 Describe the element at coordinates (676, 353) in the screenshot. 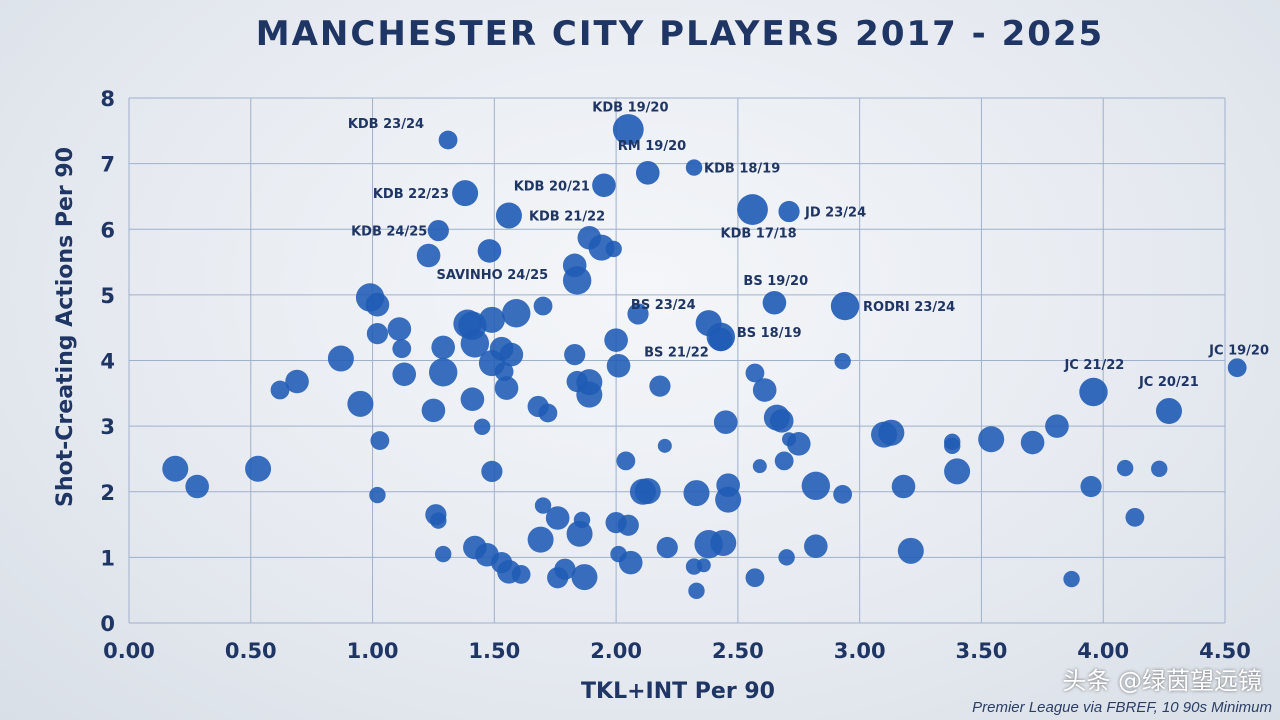

I see `point-label: BS 21/22` at that location.